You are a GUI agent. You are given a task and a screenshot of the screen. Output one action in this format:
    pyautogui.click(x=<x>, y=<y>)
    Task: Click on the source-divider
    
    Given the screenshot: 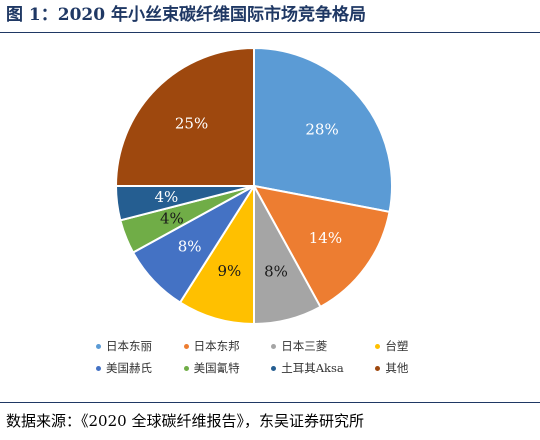 What is the action you would take?
    pyautogui.click(x=270, y=402)
    